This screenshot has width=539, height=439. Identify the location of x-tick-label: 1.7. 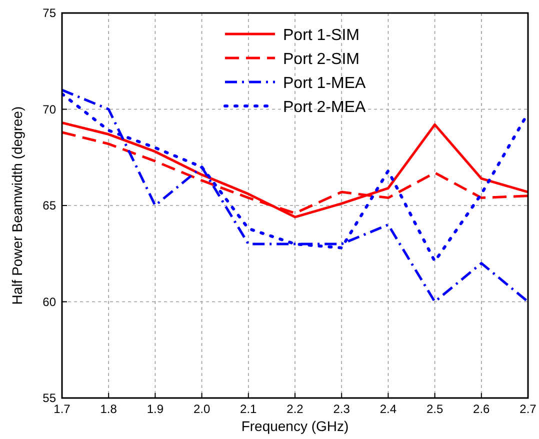
(62, 409).